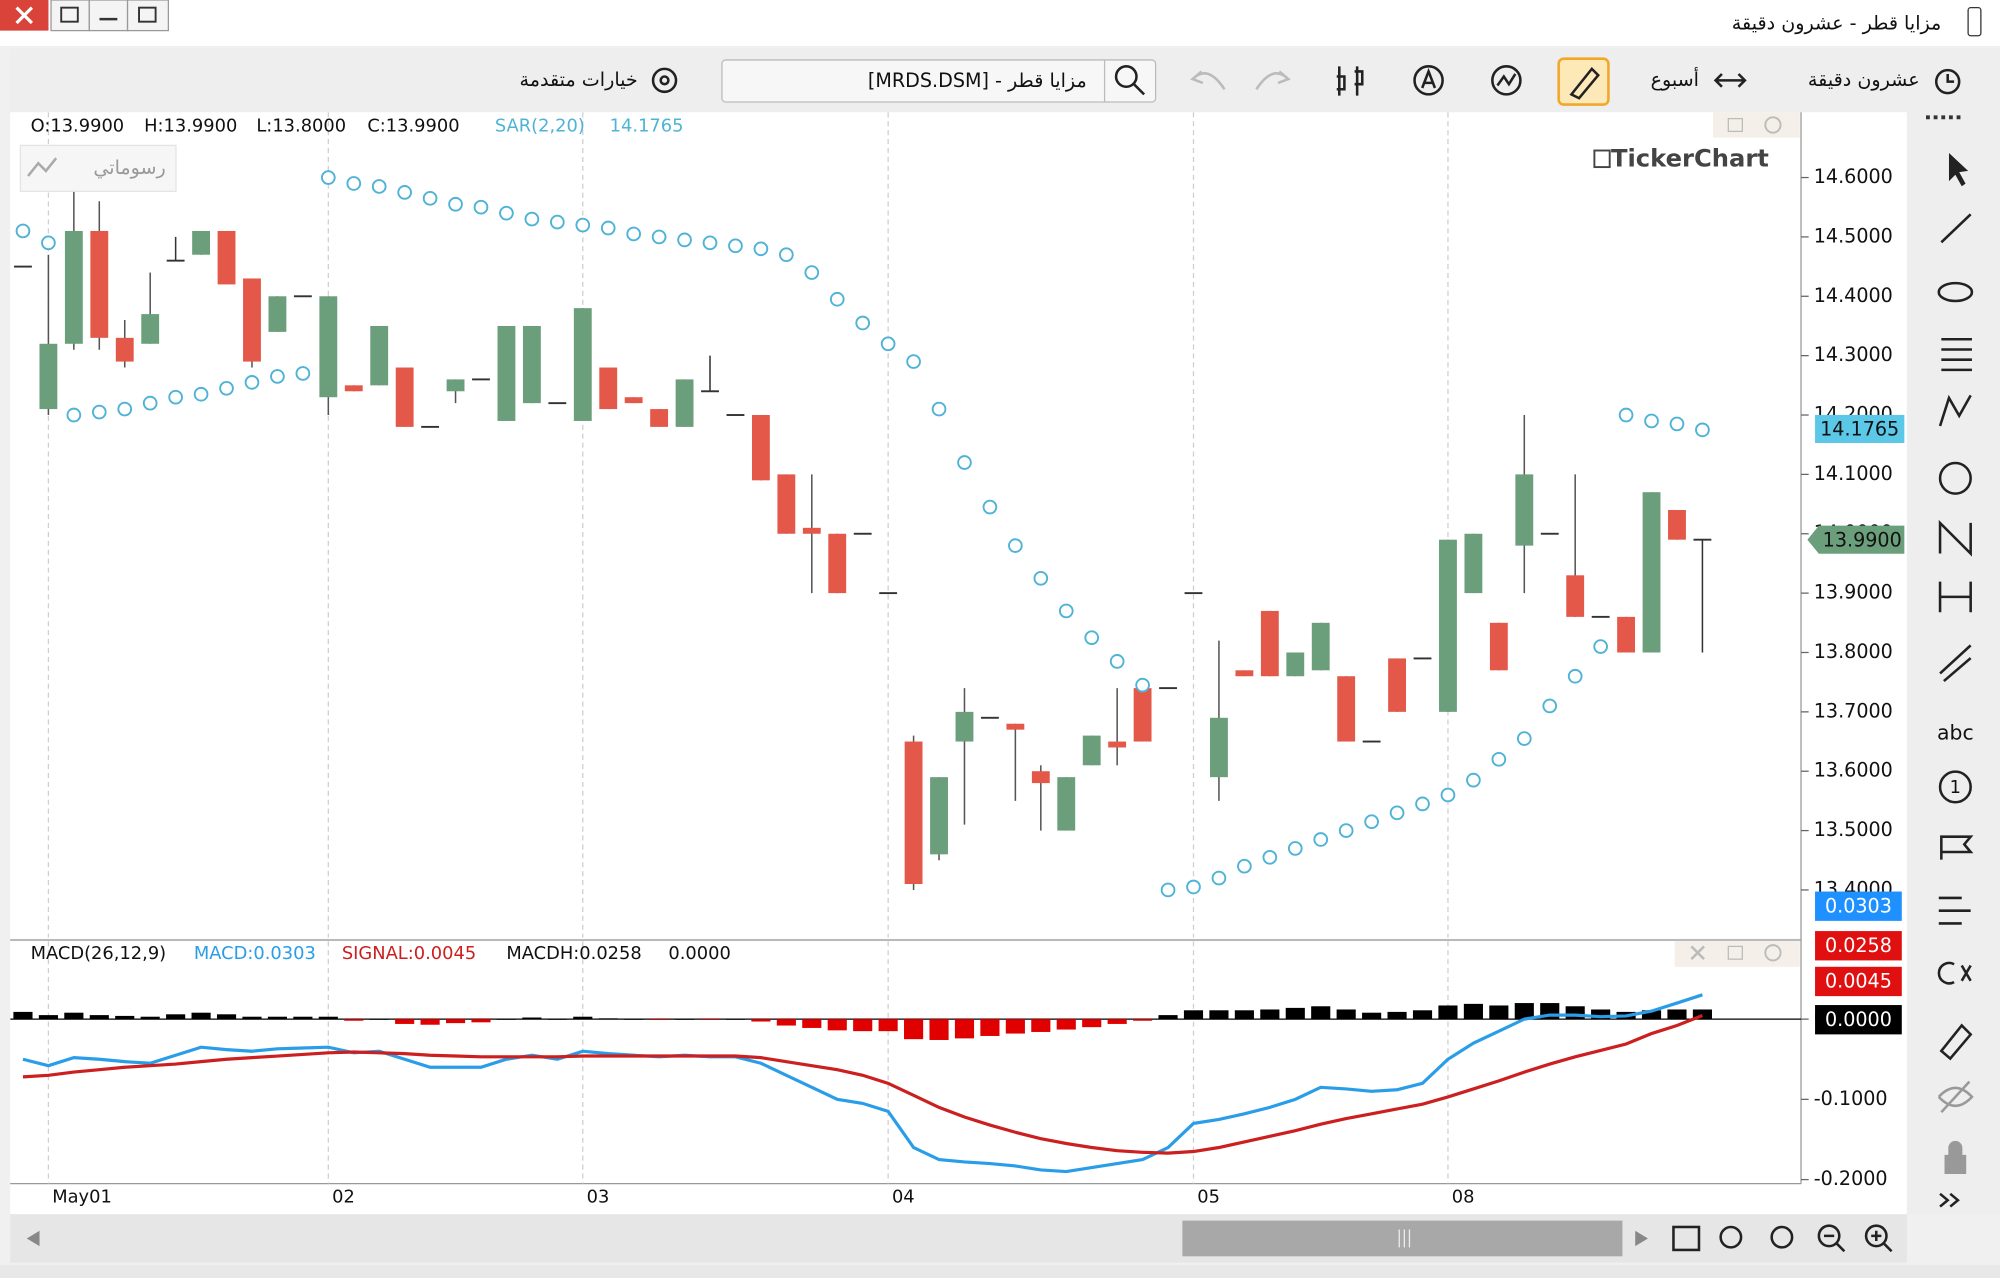 This screenshot has width=2000, height=1278. What do you see at coordinates (1853, 295) in the screenshot?
I see `y-tick-label: 14.4000` at bounding box center [1853, 295].